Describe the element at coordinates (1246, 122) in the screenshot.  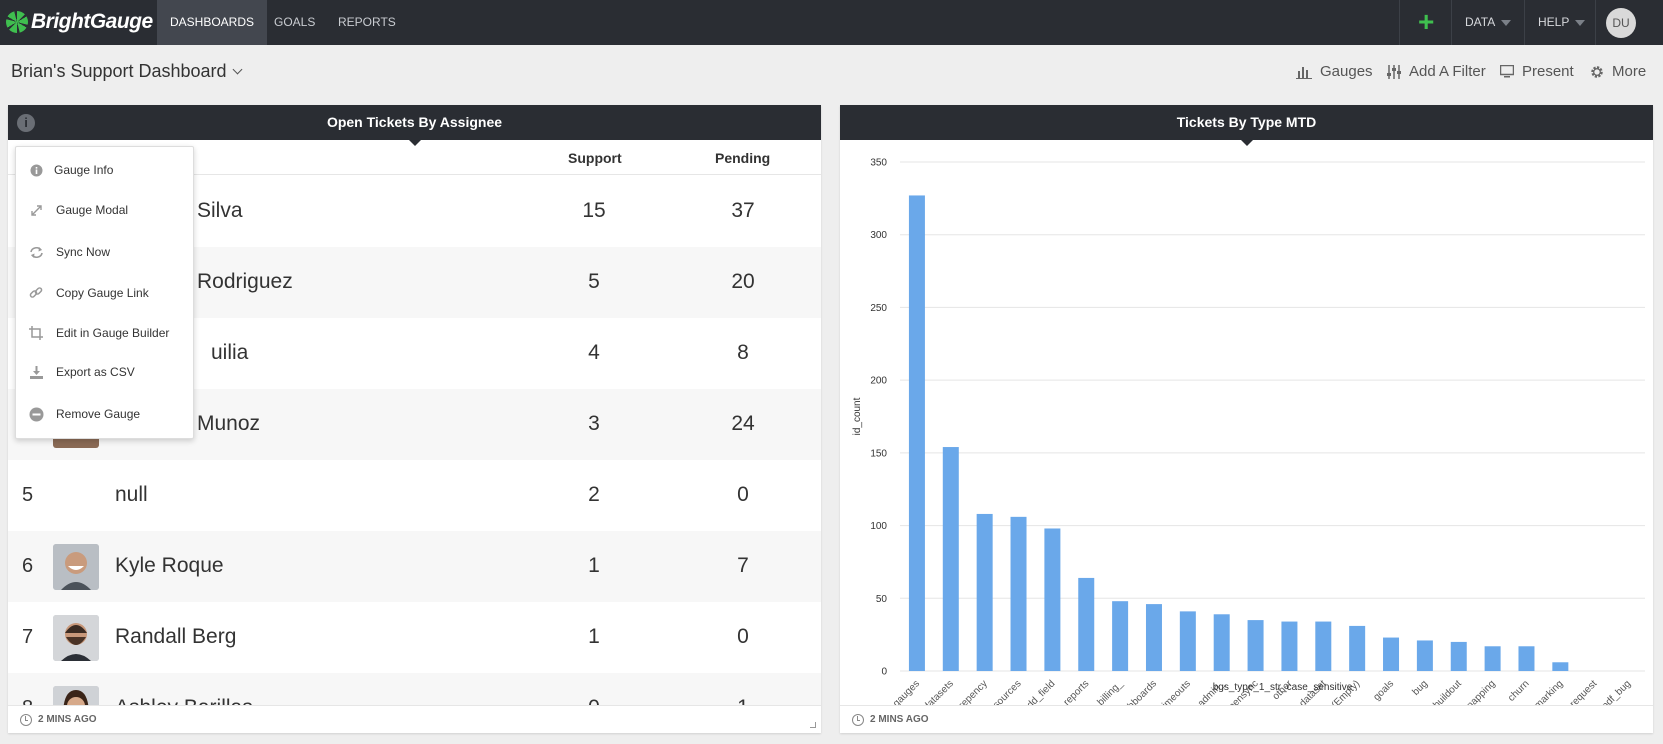
I see `gauge-title: Tickets By Type MTD` at that location.